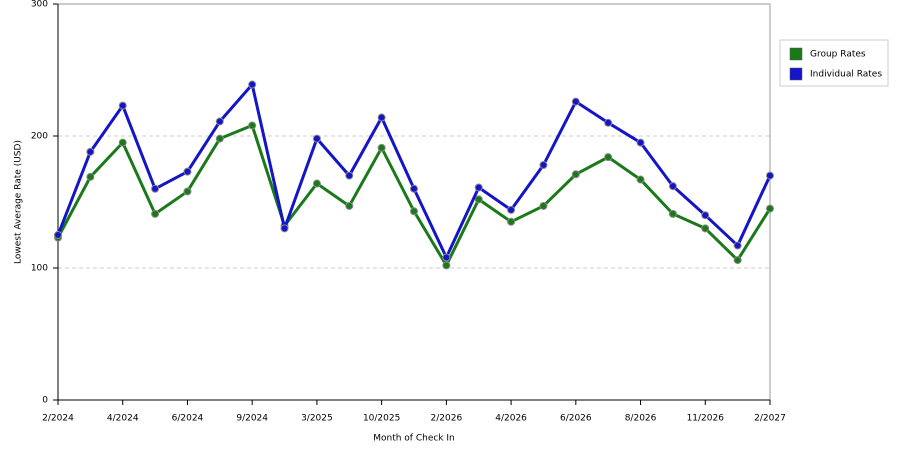 Image resolution: width=900 pixels, height=450 pixels. Describe the element at coordinates (414, 439) in the screenshot. I see `x-axis-label: Month of Check In` at that location.